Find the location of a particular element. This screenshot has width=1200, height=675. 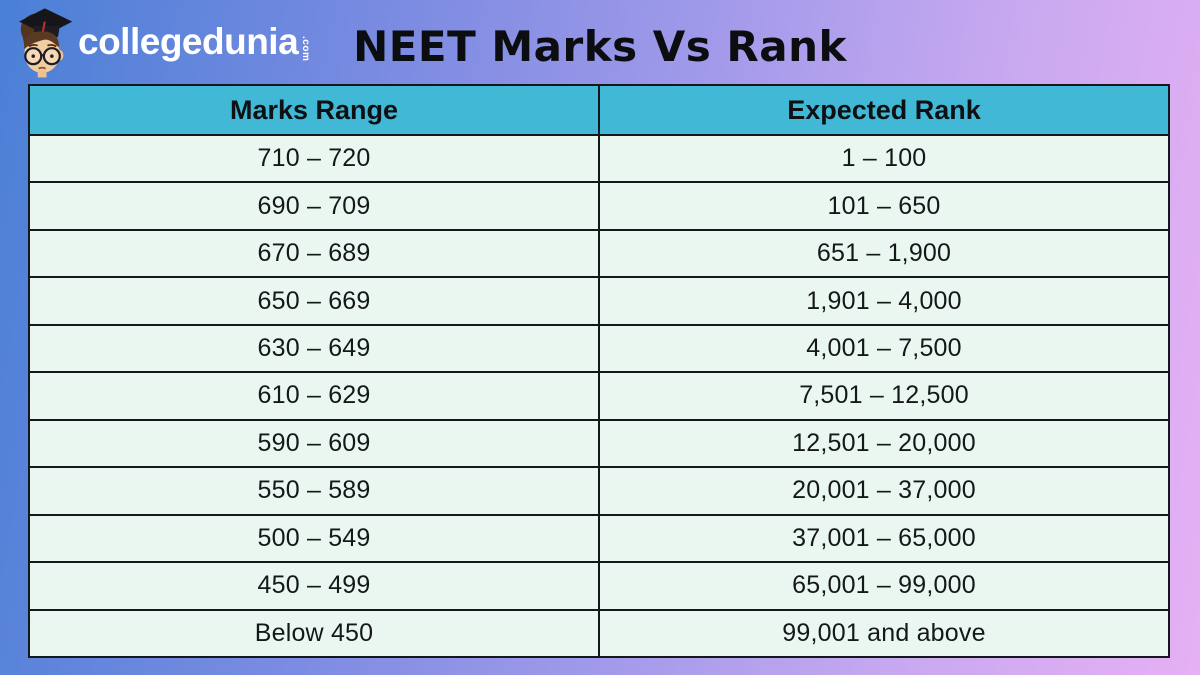

marks-range-cell: 670 – 689 is located at coordinates (314, 253).